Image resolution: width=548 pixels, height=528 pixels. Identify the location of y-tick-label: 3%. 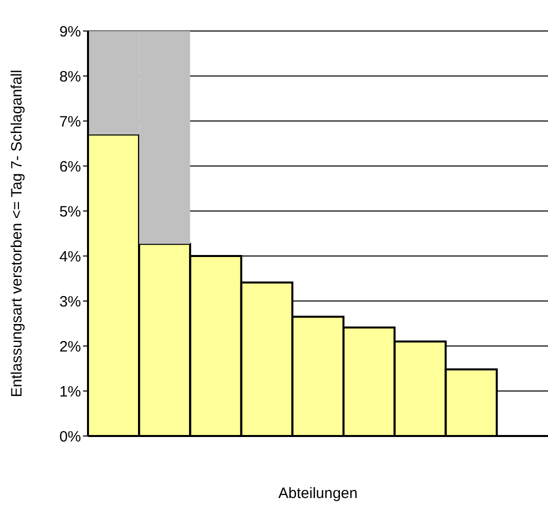
(70, 301).